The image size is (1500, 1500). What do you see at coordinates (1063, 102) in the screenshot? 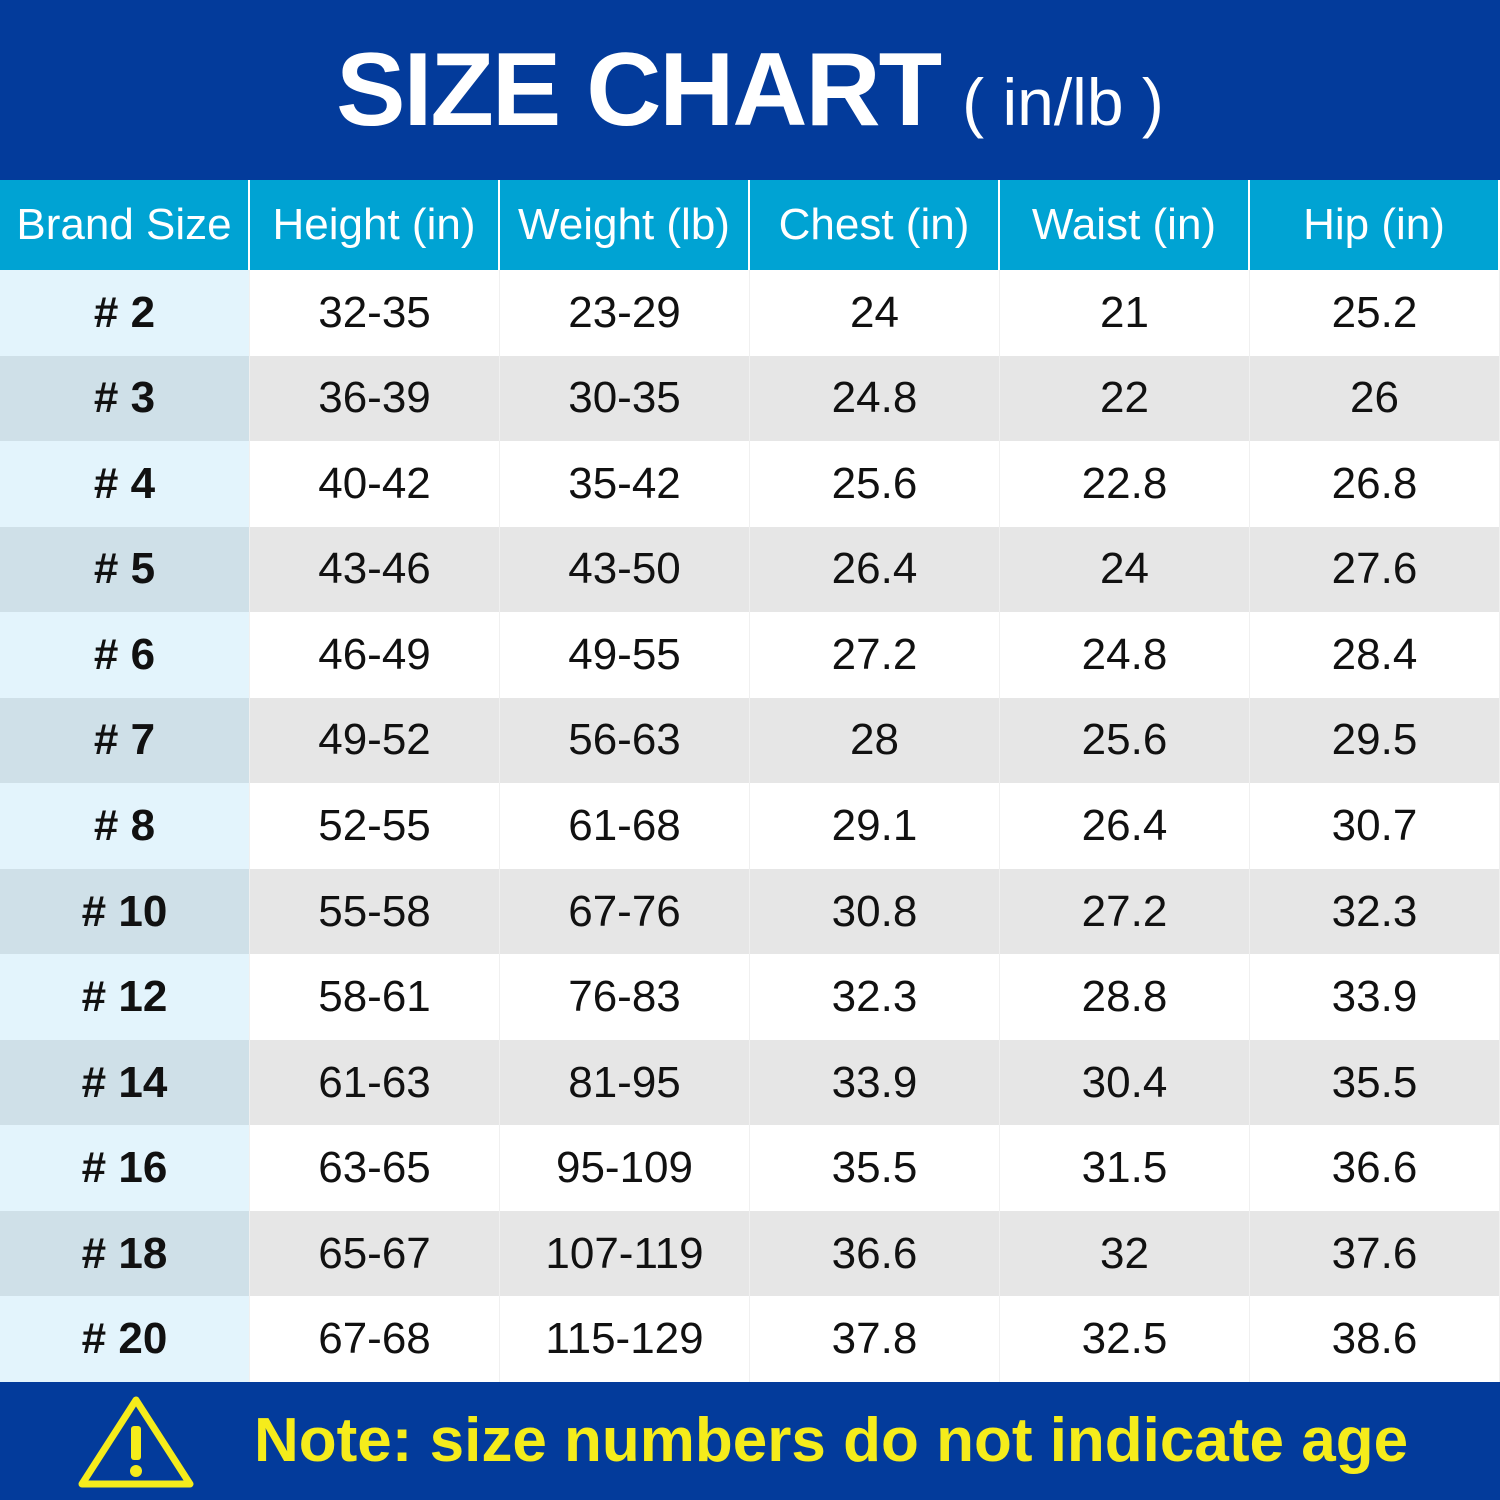
I see `subtitle: ( in/lb )` at bounding box center [1063, 102].